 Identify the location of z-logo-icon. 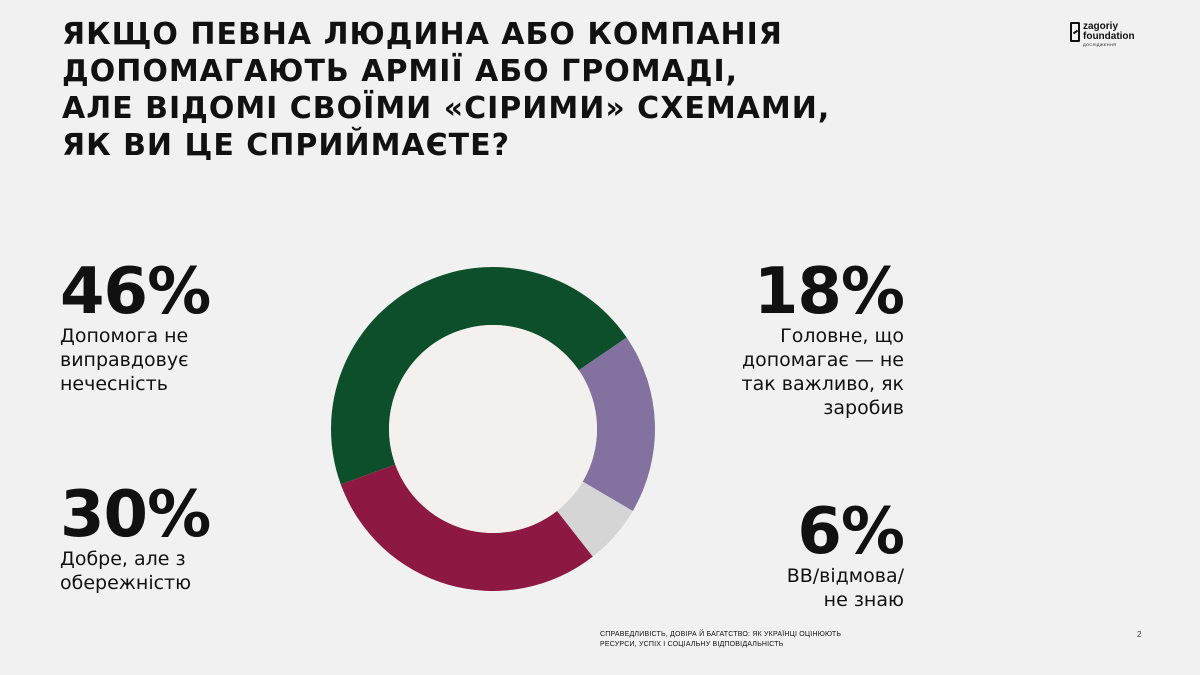
(1075, 32).